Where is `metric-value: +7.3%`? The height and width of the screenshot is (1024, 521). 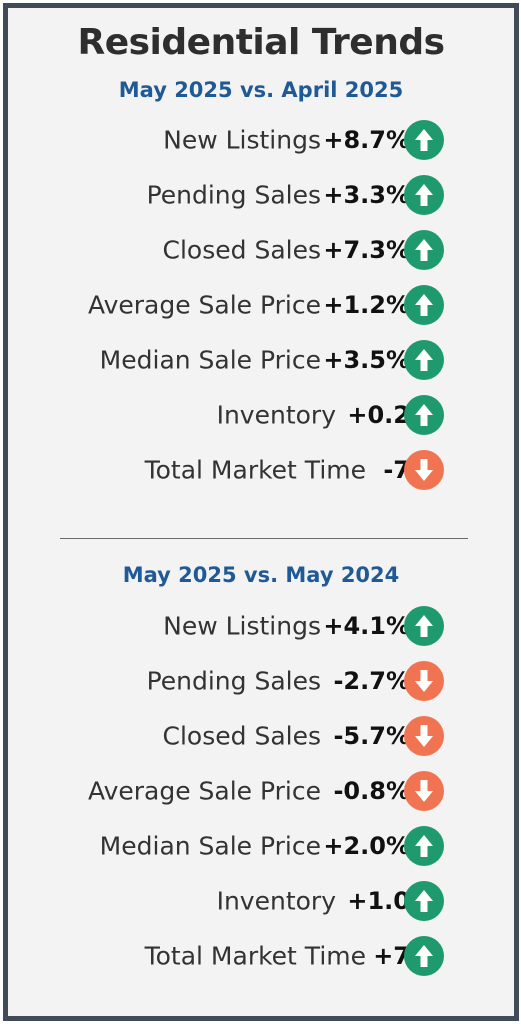 metric-value: +7.3% is located at coordinates (366, 250).